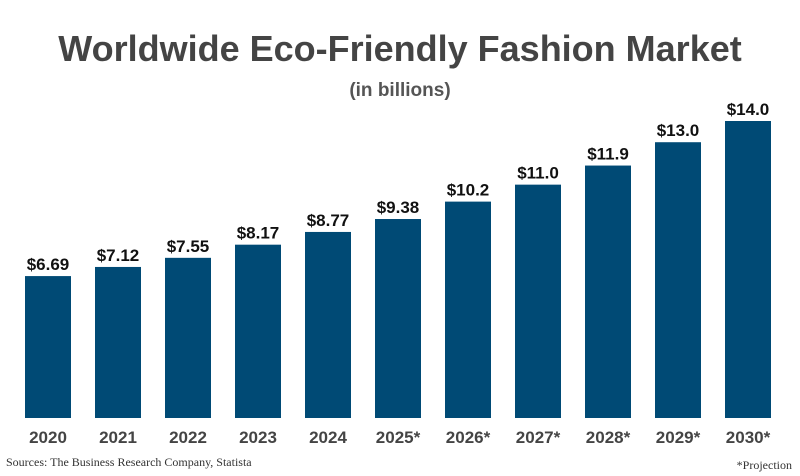 Image resolution: width=800 pixels, height=476 pixels. What do you see at coordinates (188, 437) in the screenshot?
I see `x-tick-label: 2022` at bounding box center [188, 437].